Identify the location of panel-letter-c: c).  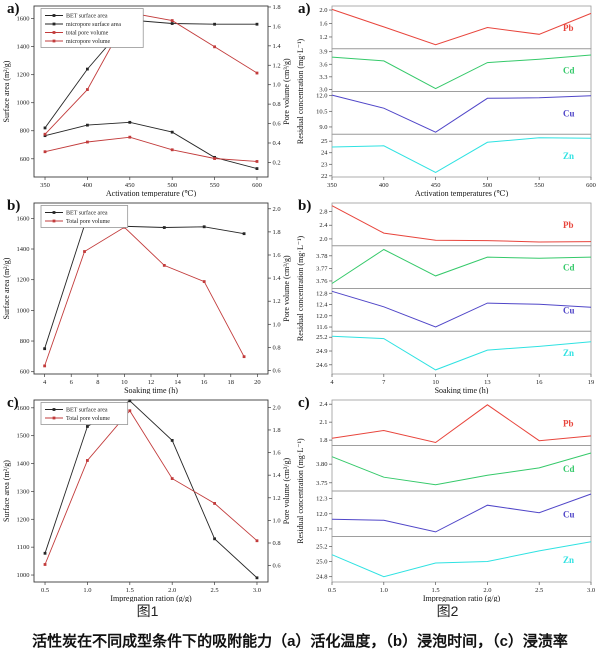
(304, 403).